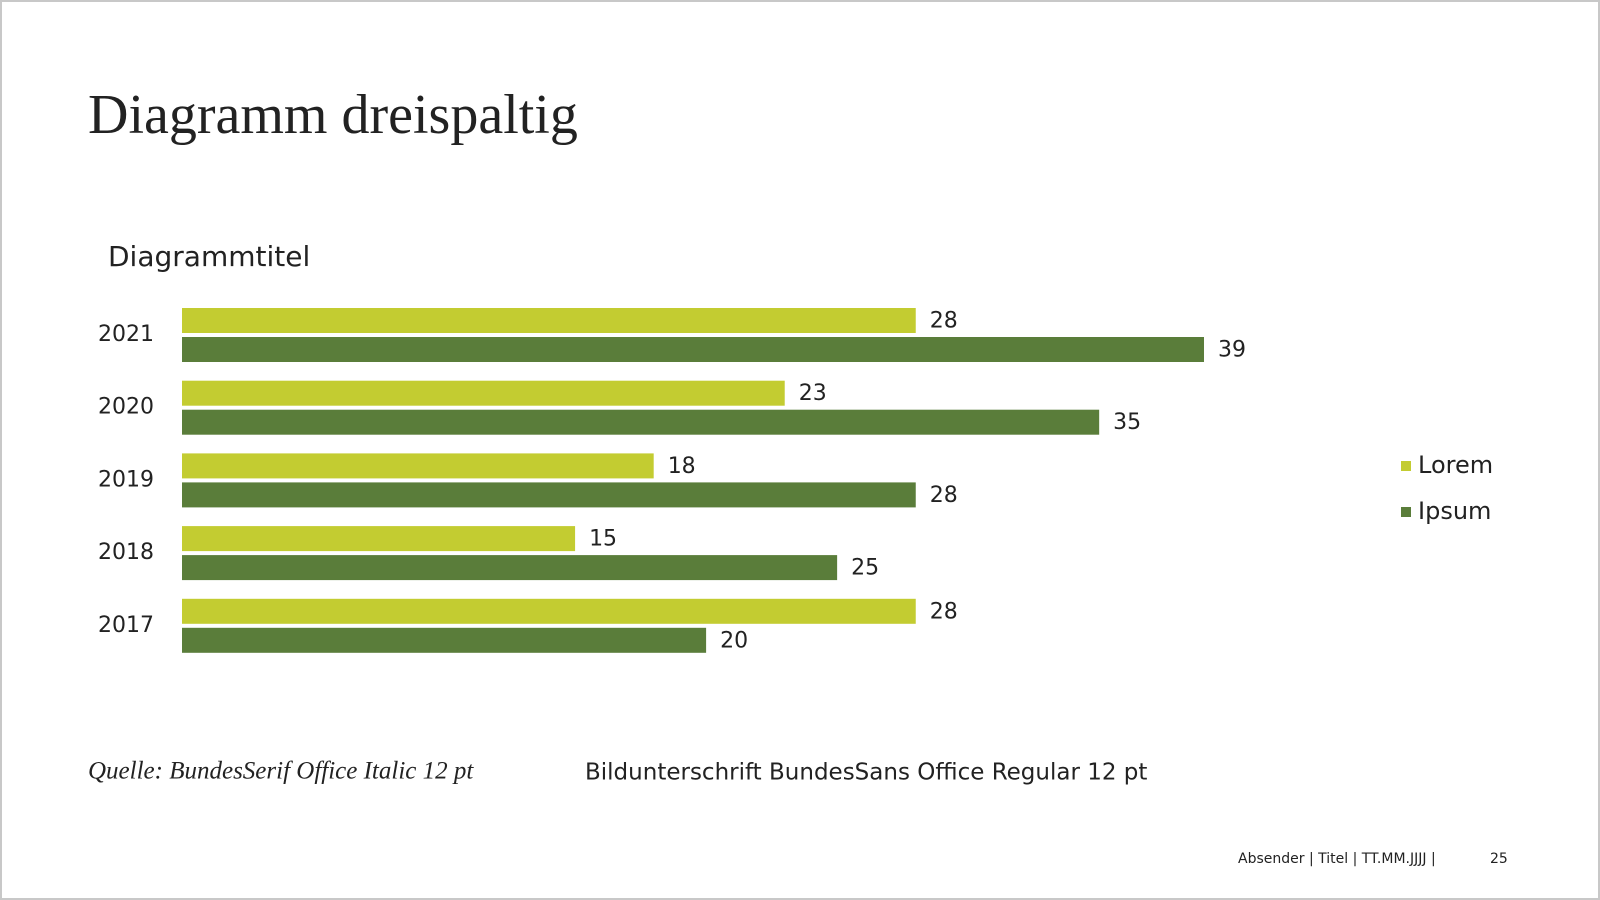 This screenshot has height=900, width=1600. What do you see at coordinates (865, 568) in the screenshot?
I see `data-label: 25` at bounding box center [865, 568].